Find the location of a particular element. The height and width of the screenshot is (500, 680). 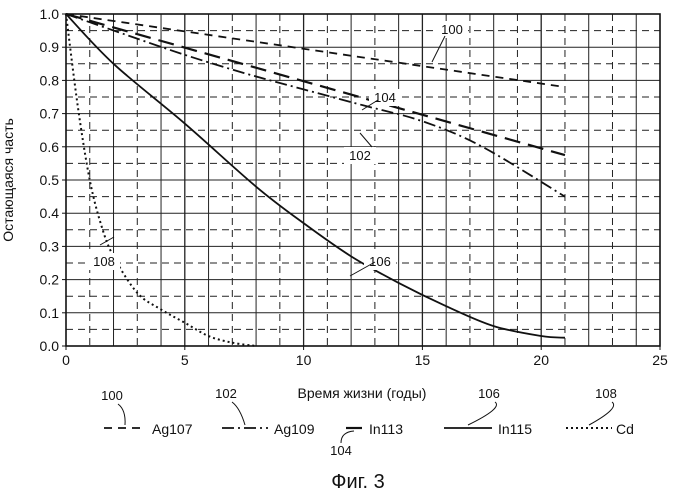

legend-ref-108: 108 is located at coordinates (606, 393).